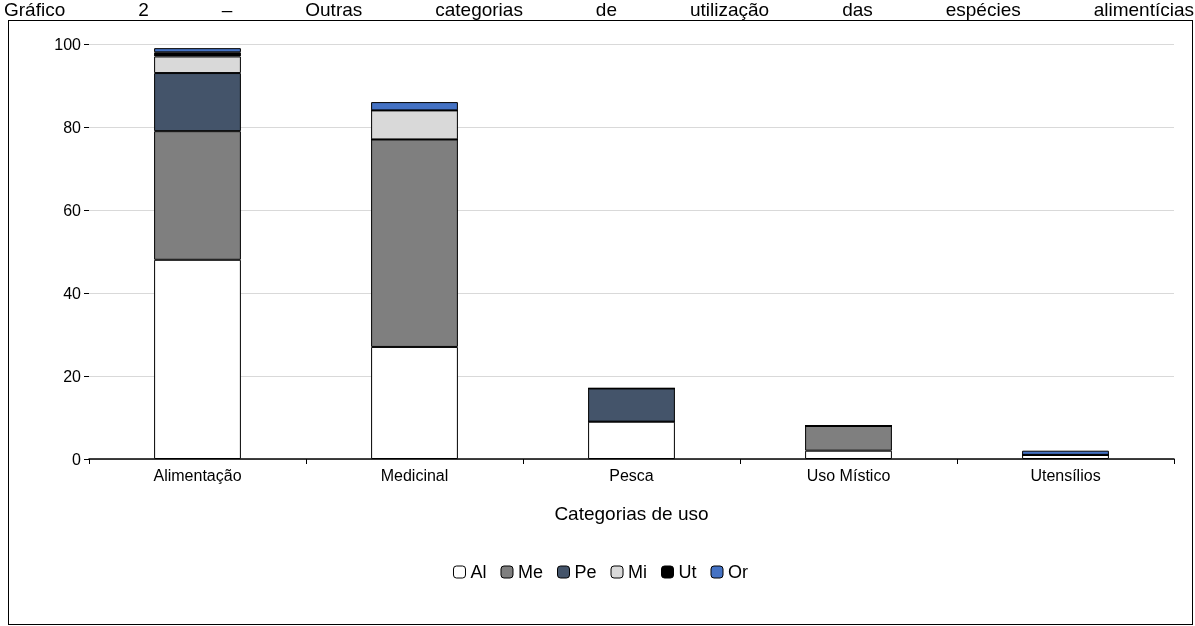 This screenshot has height=626, width=1195. Describe the element at coordinates (72, 376) in the screenshot. I see `y-tick-label: 20` at that location.